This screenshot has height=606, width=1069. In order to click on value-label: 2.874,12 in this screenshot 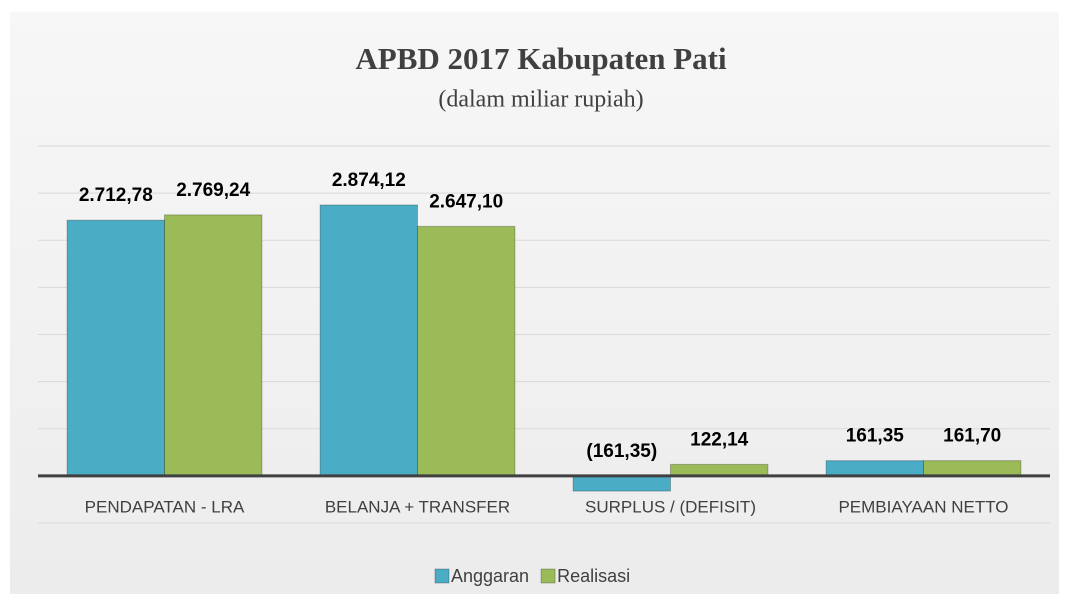, I will do `click(369, 180)`.